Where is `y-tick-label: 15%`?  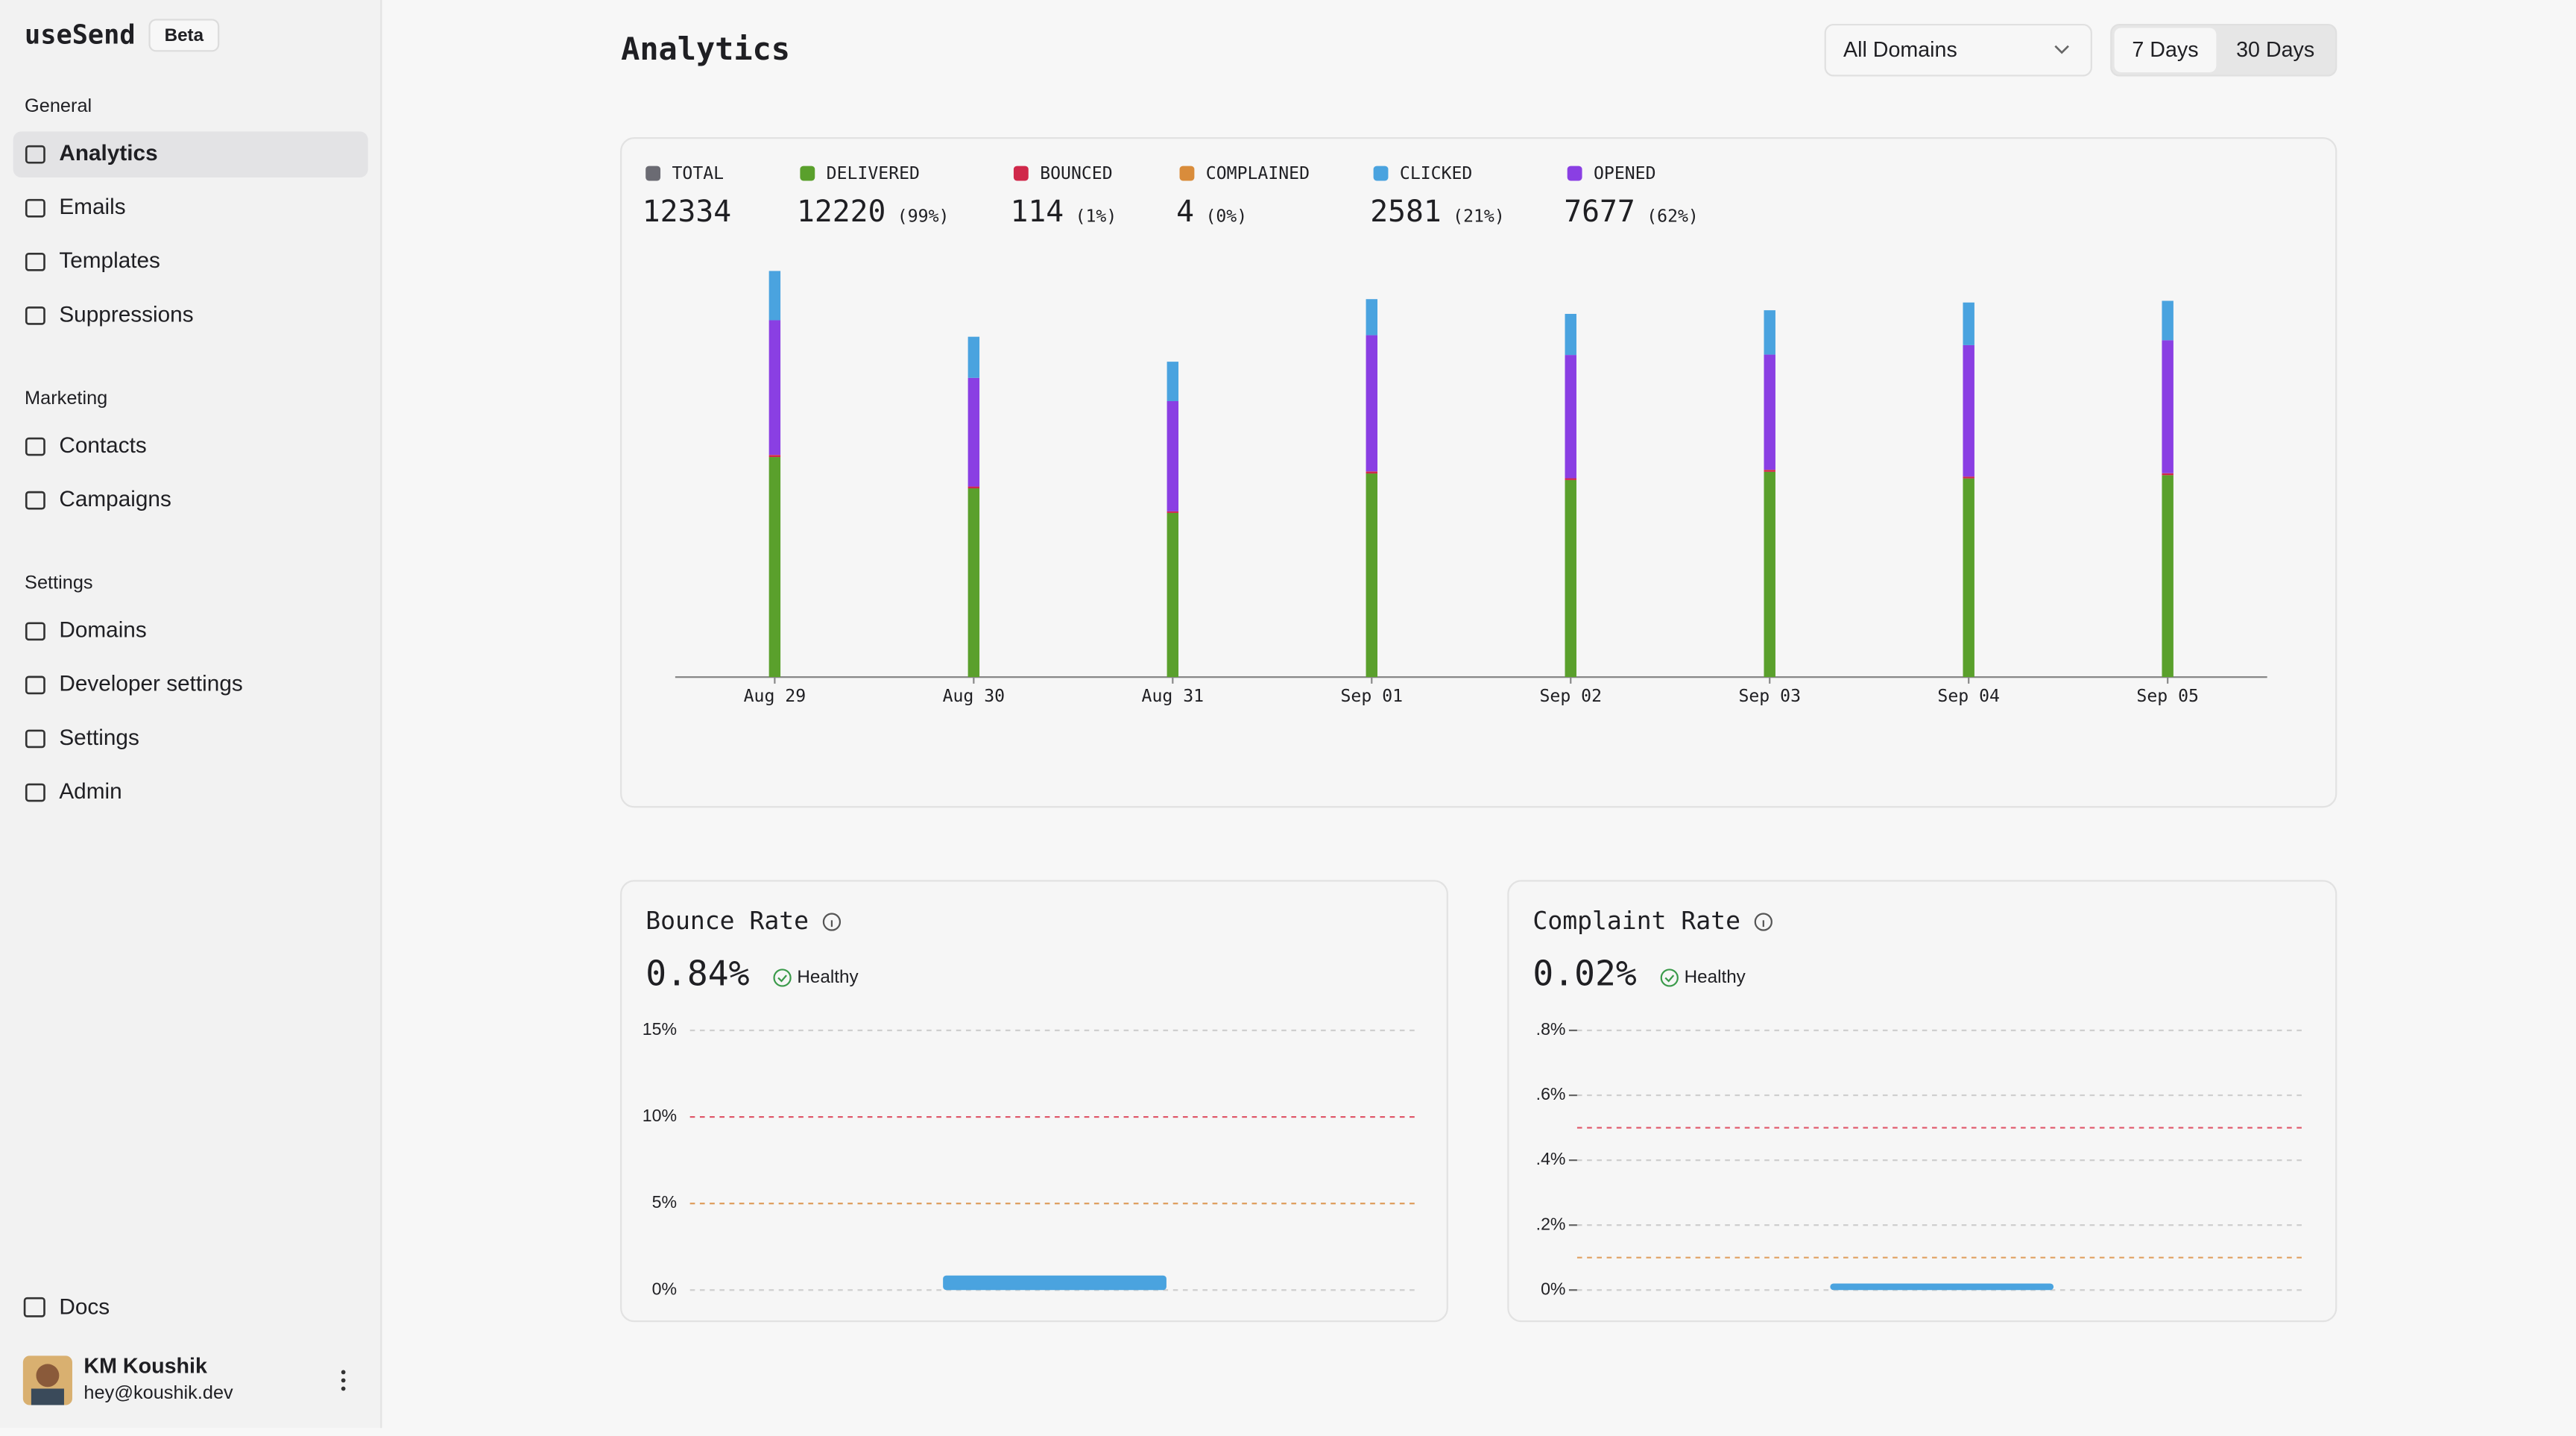
y-tick-label: 15% is located at coordinates (660, 1029).